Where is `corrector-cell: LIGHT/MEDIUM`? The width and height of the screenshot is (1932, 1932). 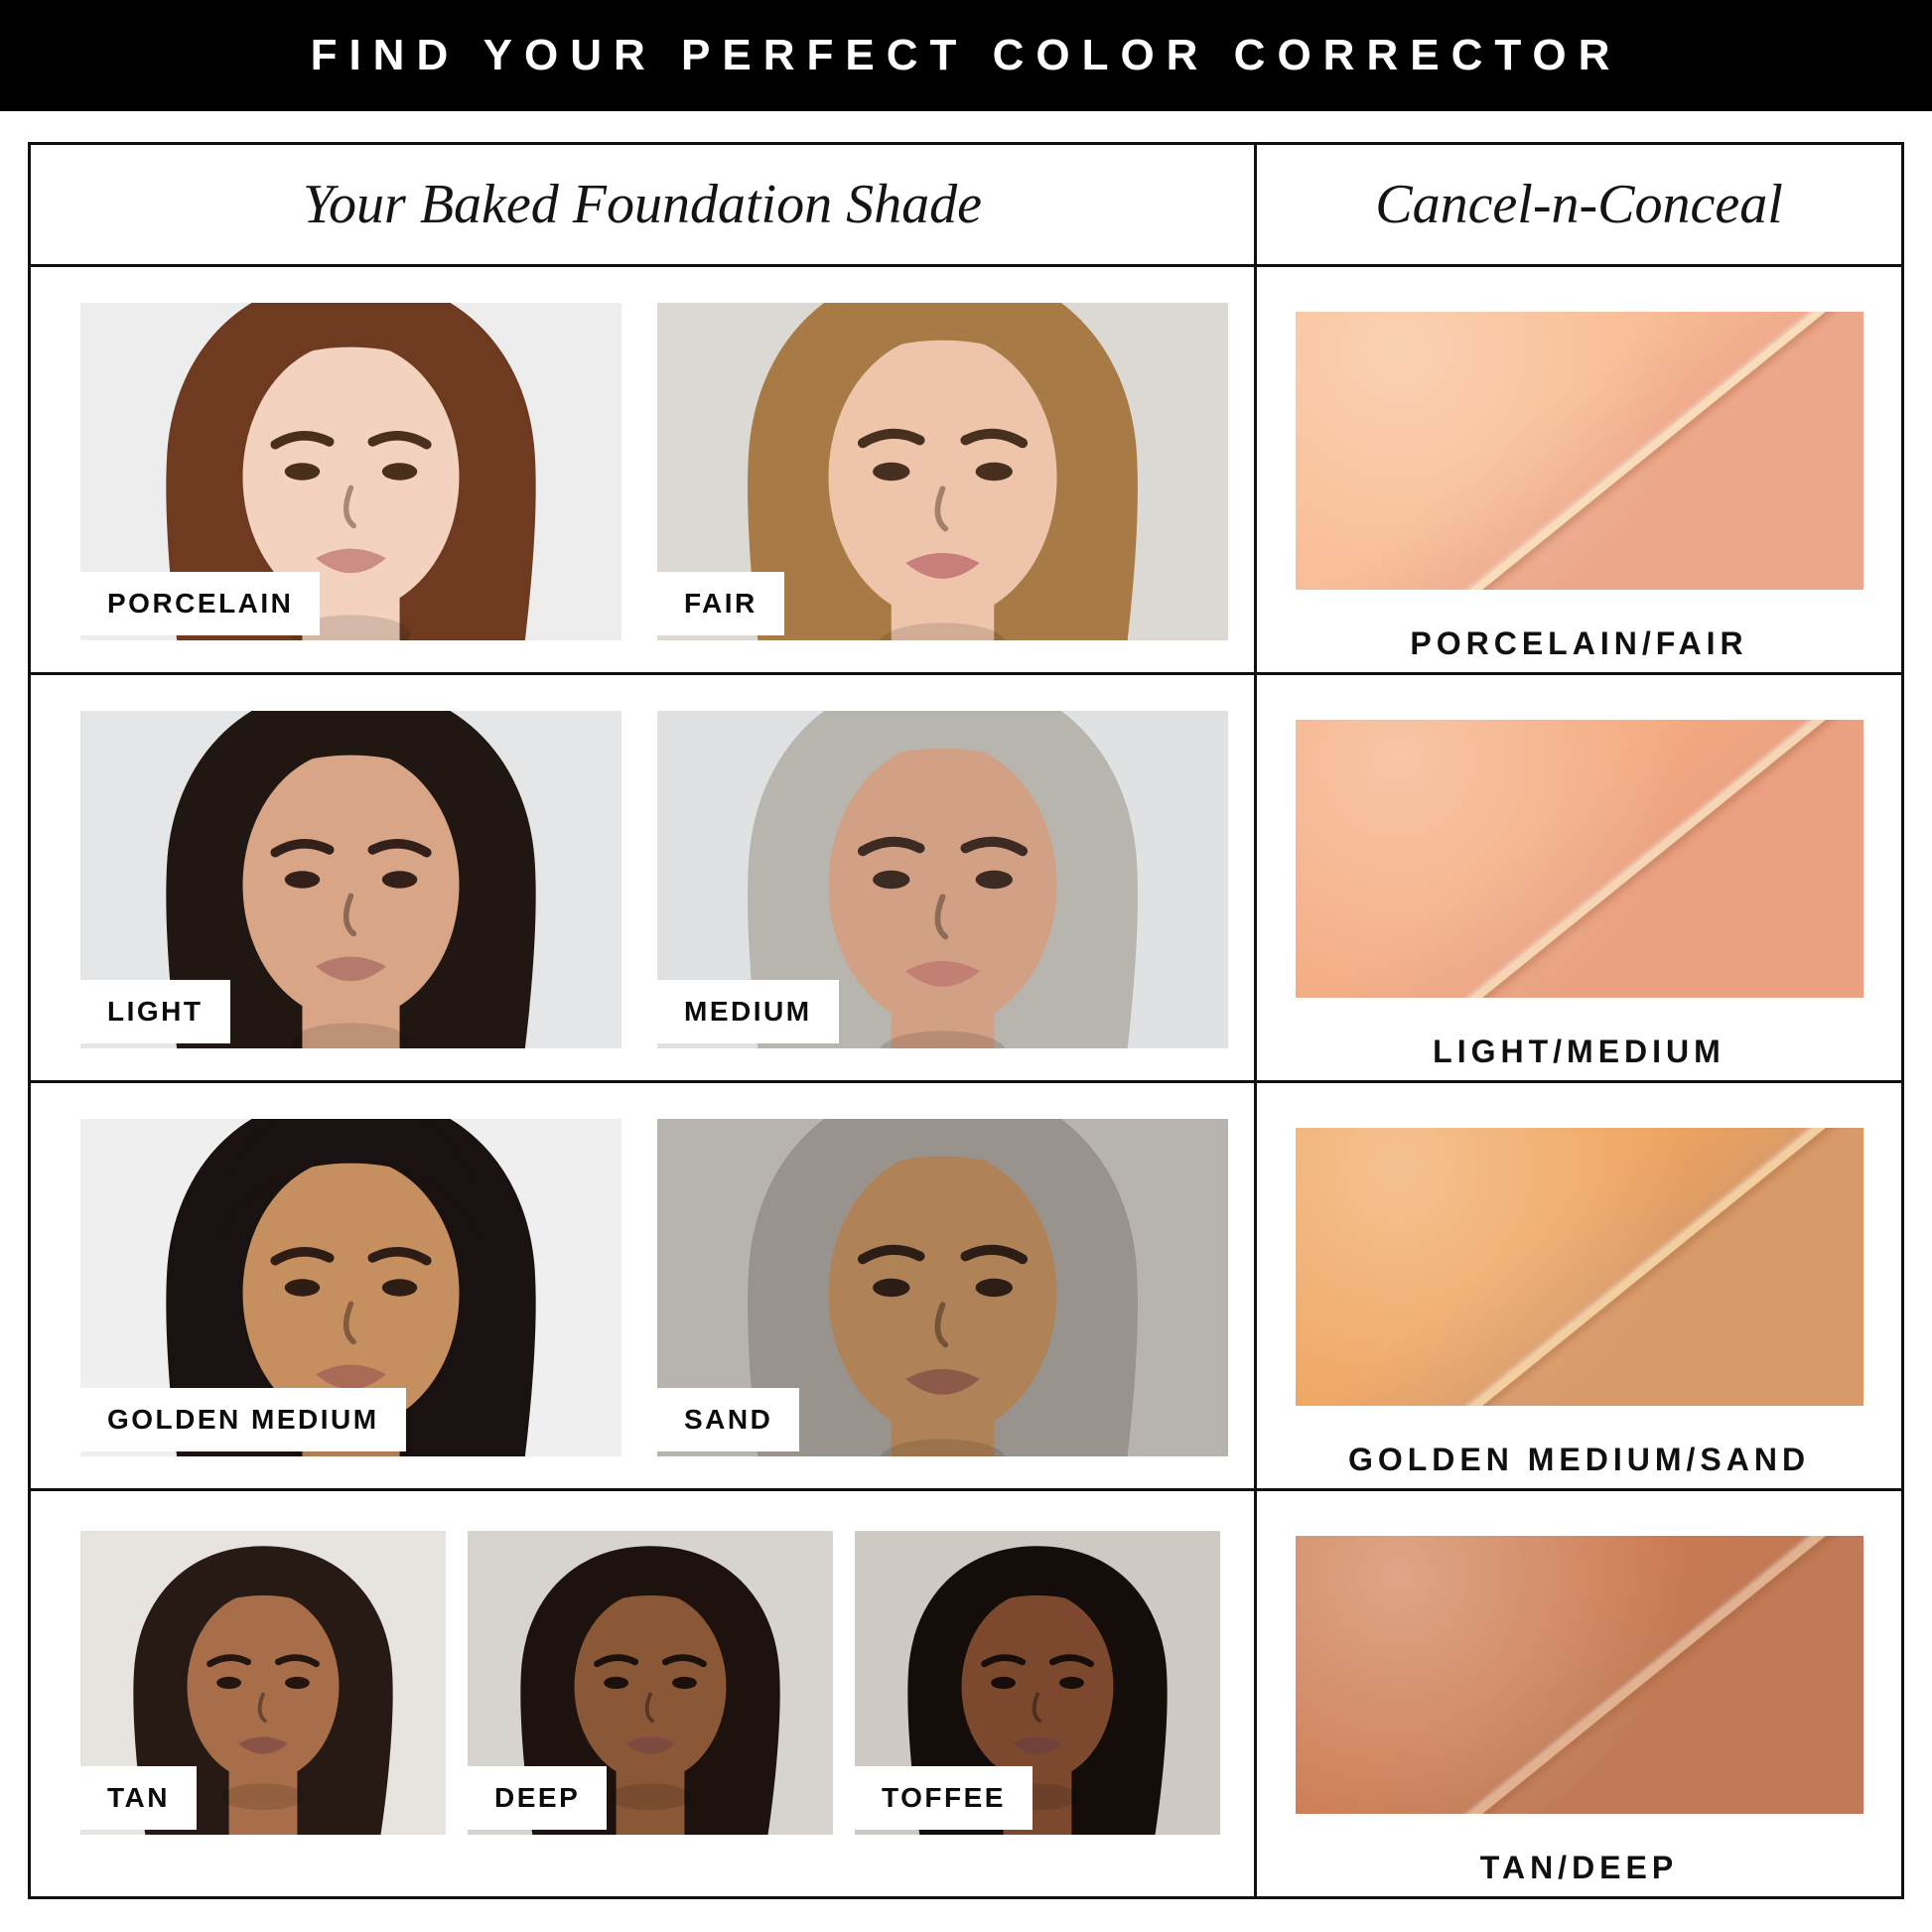 corrector-cell: LIGHT/MEDIUM is located at coordinates (1579, 878).